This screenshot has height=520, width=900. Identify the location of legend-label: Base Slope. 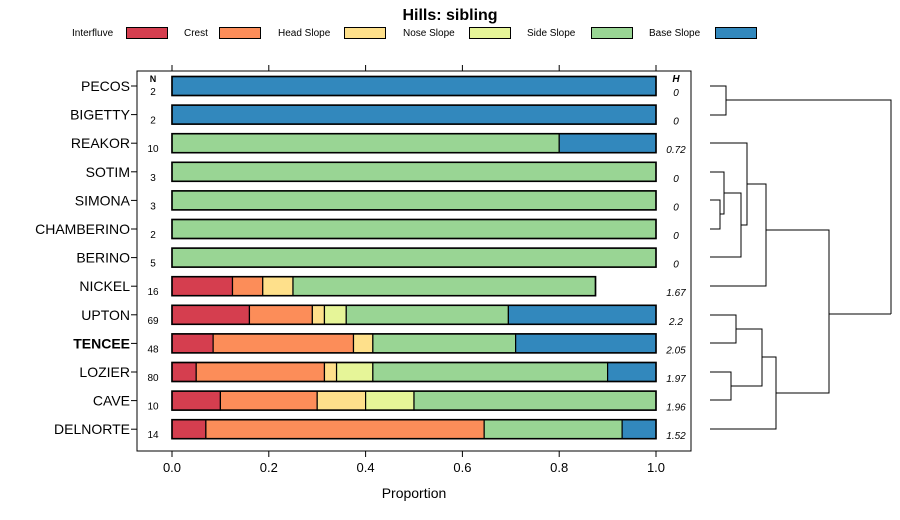
(675, 33).